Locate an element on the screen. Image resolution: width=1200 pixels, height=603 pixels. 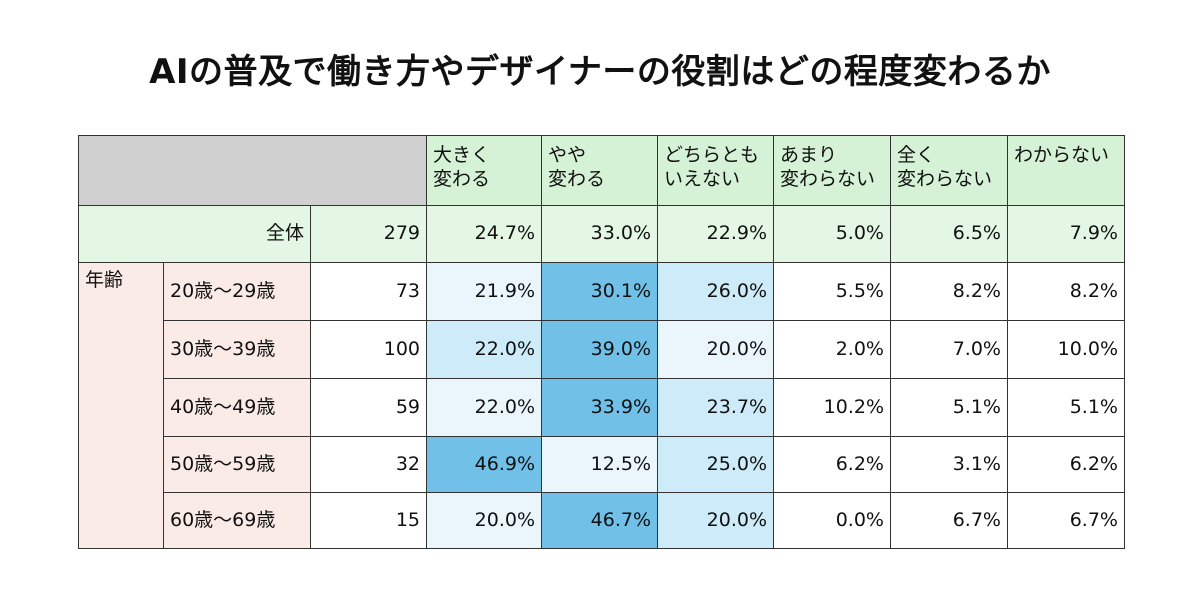
percent-cell: 26.0% is located at coordinates (715, 291).